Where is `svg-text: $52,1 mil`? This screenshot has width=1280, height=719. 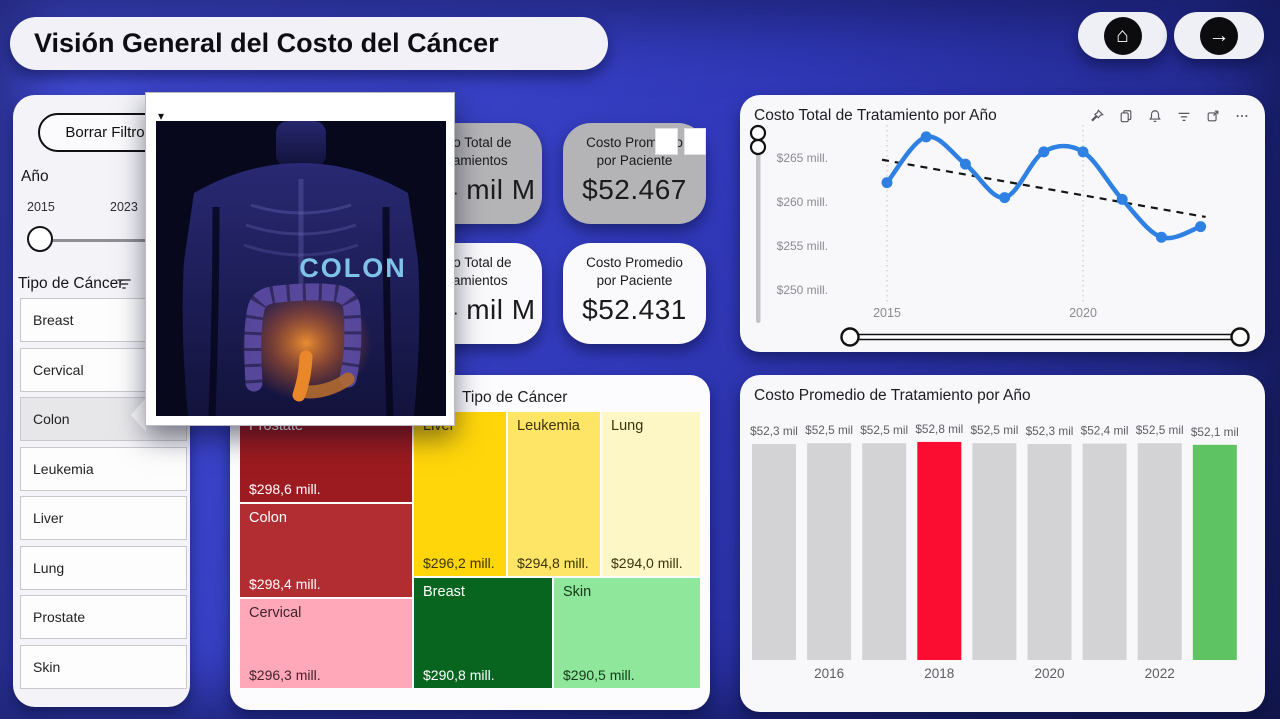
svg-text: $52,1 mil is located at coordinates (1215, 432).